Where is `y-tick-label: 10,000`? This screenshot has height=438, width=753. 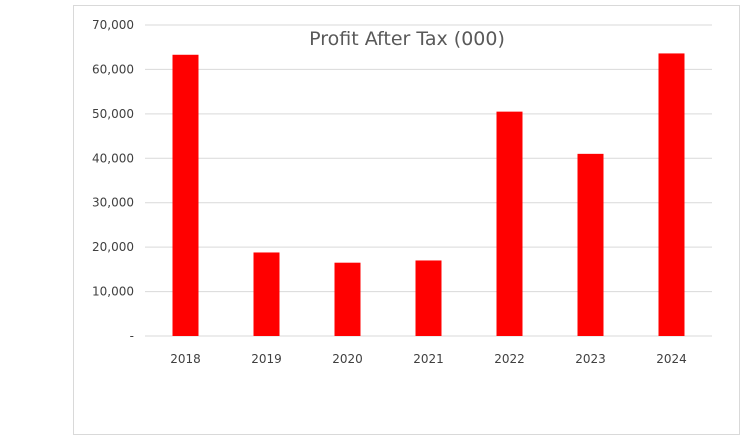 y-tick-label: 10,000 is located at coordinates (113, 292).